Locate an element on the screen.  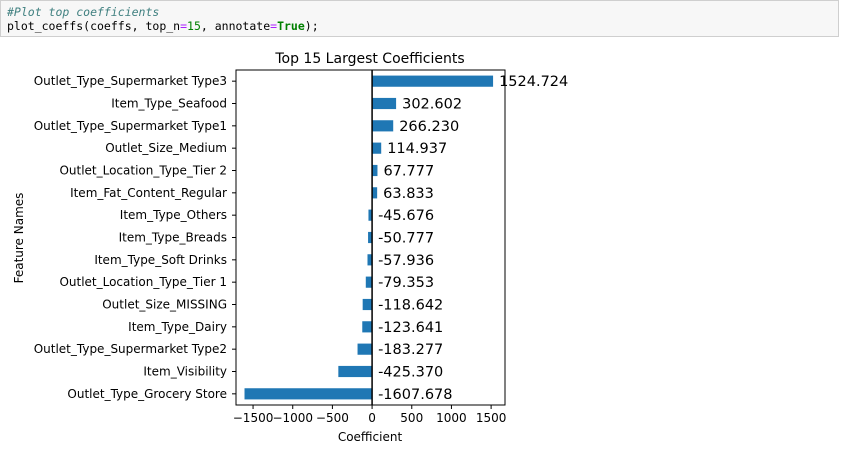
y-axis-label: Feature Names is located at coordinates (19, 238).